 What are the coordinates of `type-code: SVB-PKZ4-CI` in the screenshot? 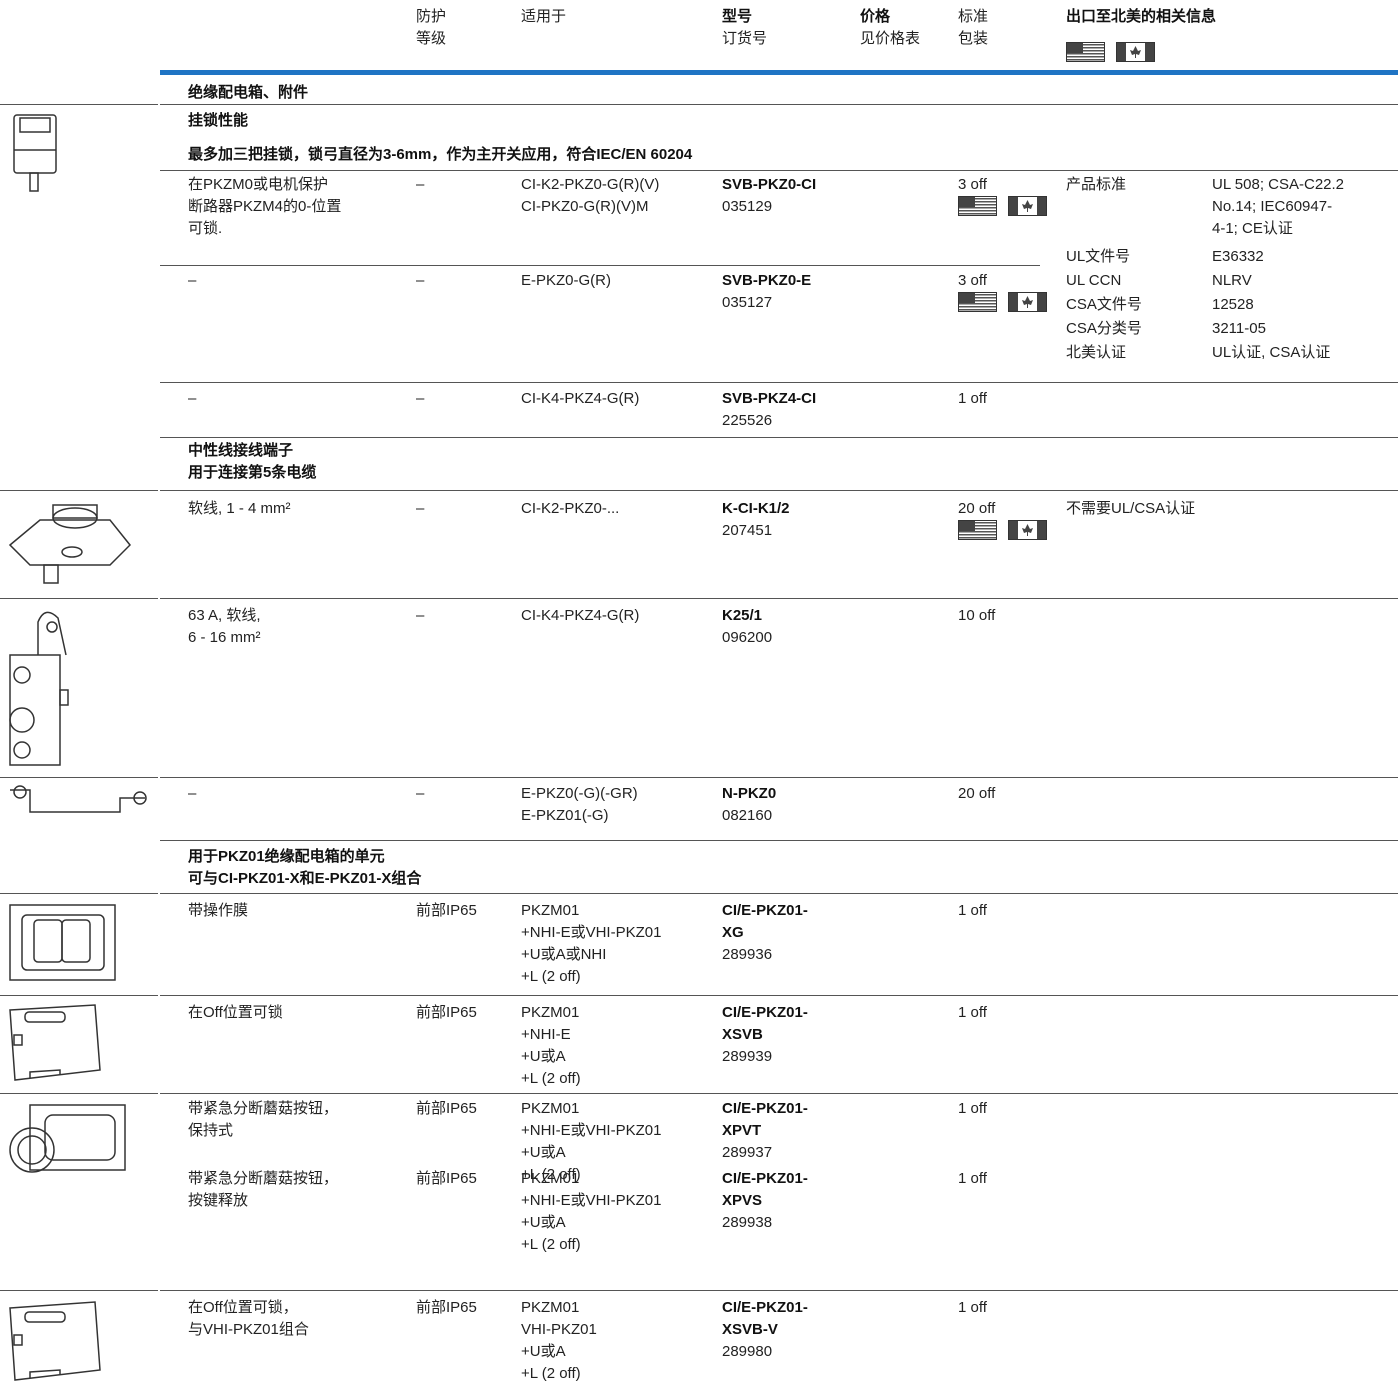 It's located at (769, 398).